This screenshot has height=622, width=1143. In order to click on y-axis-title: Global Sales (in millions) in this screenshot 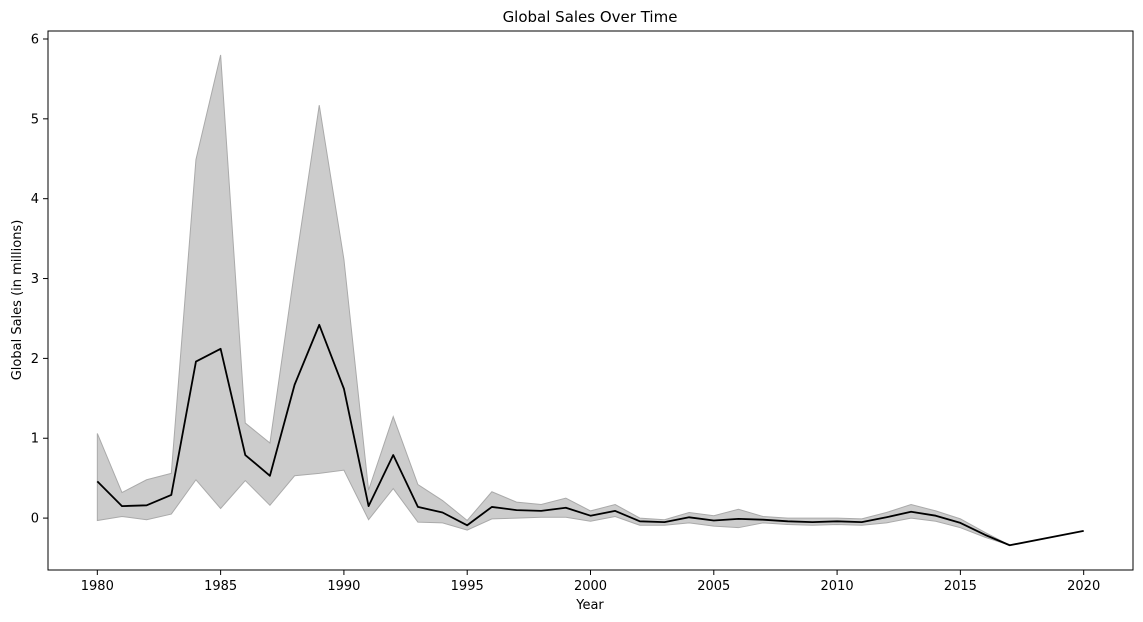, I will do `click(17, 300)`.